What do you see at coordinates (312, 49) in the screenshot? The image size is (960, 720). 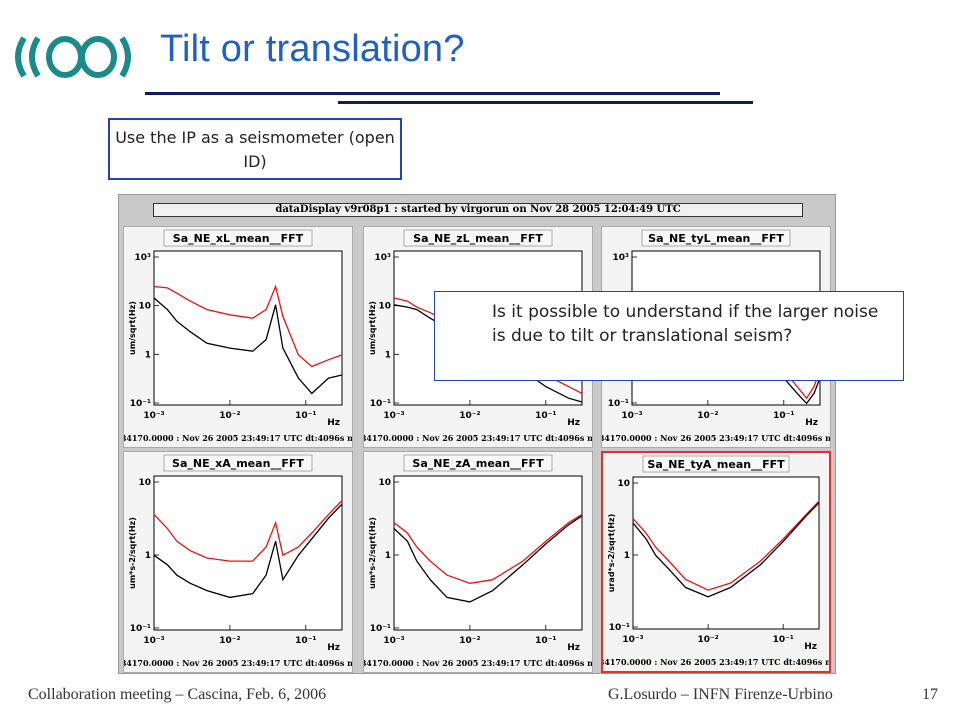 I see `slide-title: Tilt or translation?` at bounding box center [312, 49].